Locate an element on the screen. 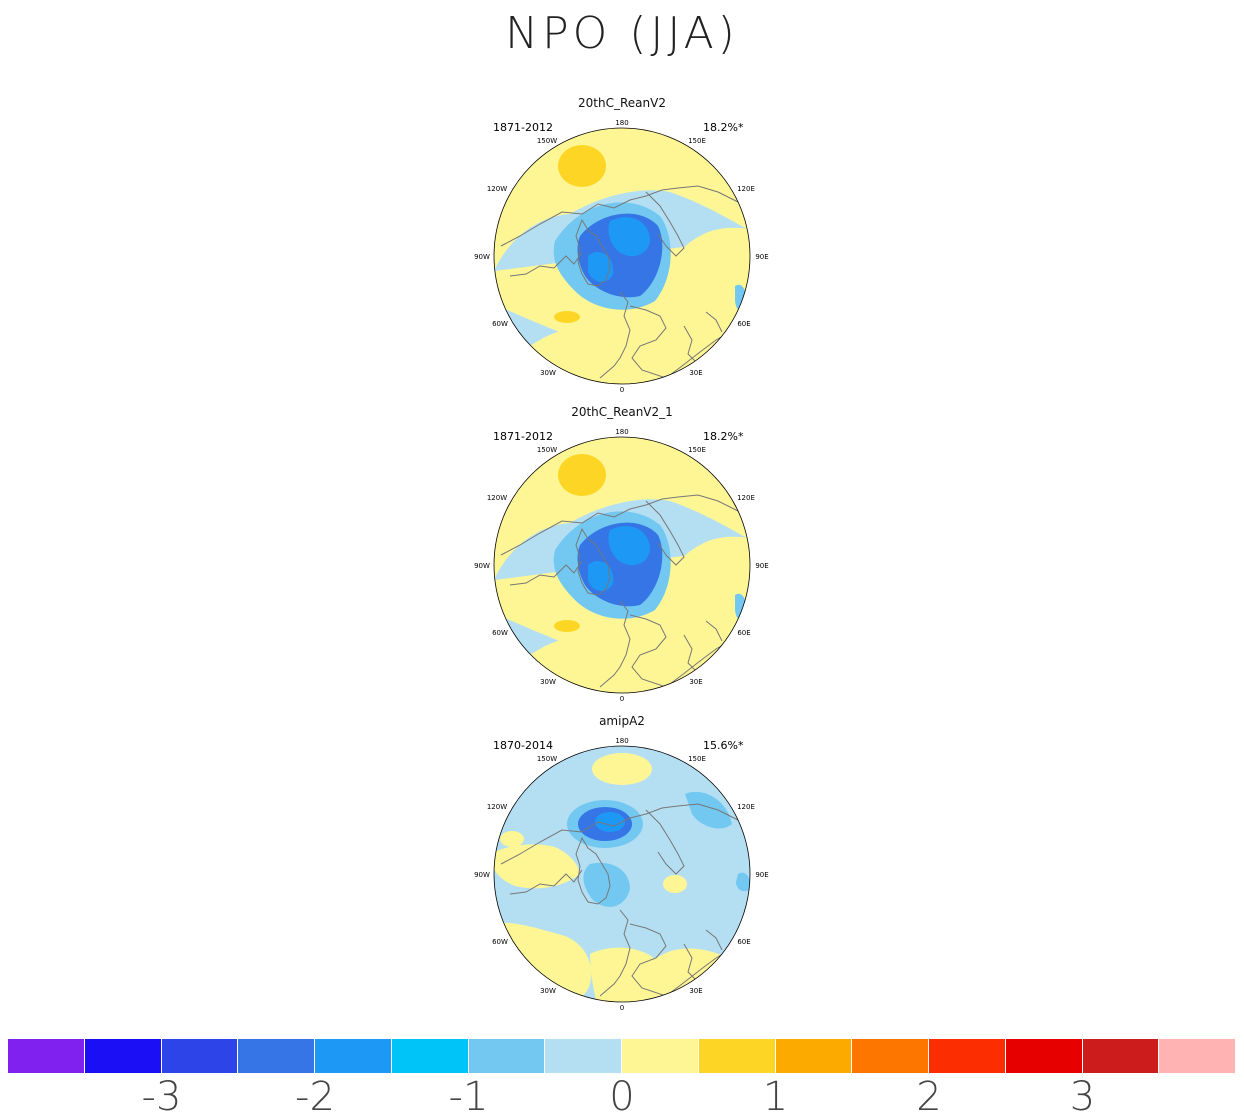 The height and width of the screenshot is (1120, 1244). colorbar-tick-label: 0 is located at coordinates (622, 1097).